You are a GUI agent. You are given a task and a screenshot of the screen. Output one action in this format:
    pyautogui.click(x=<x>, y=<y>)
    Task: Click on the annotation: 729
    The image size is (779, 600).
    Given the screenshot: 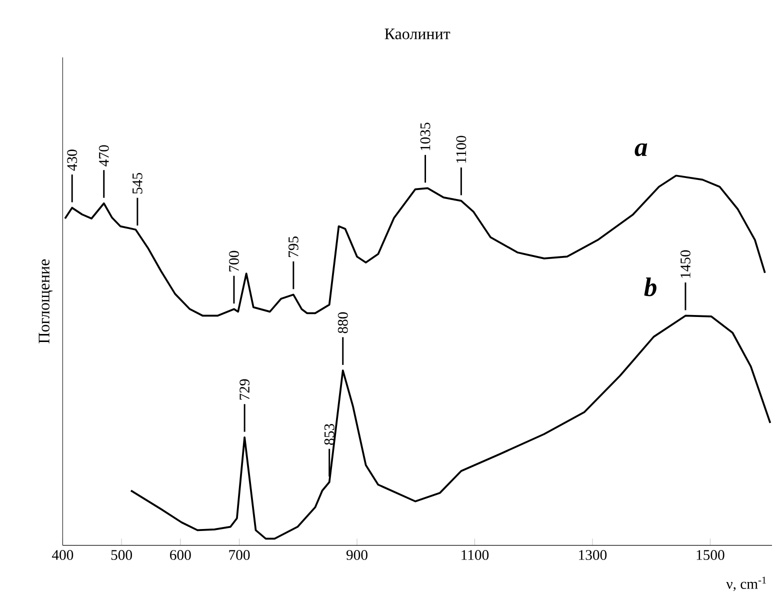 What is the action you would take?
    pyautogui.click(x=245, y=389)
    